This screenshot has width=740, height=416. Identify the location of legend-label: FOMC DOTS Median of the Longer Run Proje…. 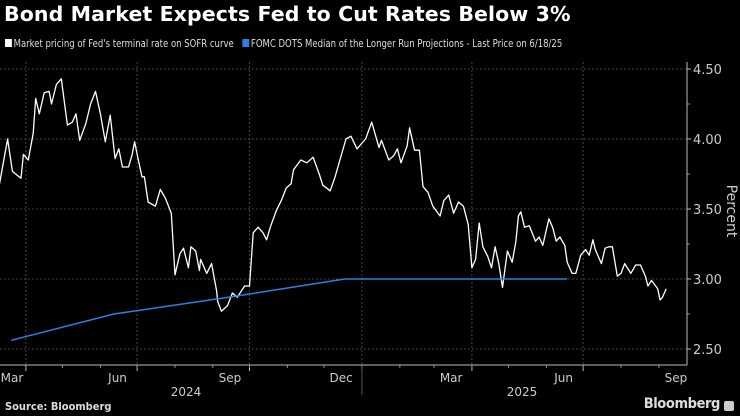
(406, 43).